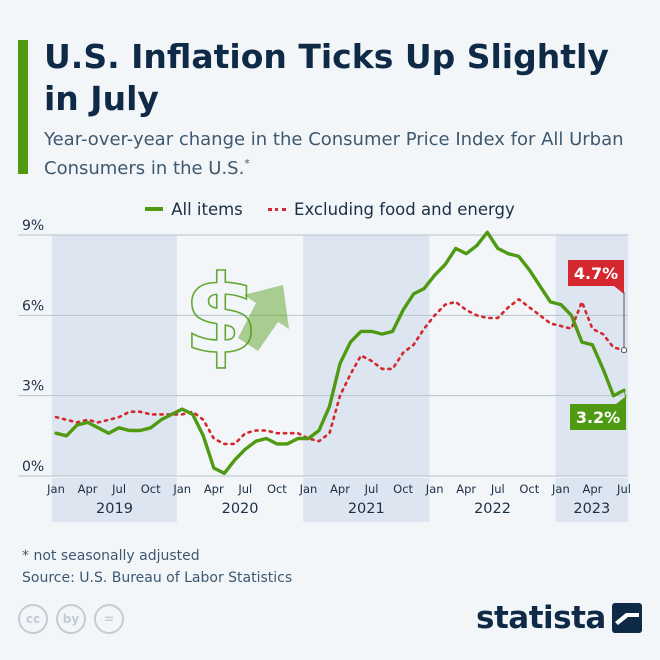  What do you see at coordinates (240, 509) in the screenshot?
I see `year-label-2020: 2020` at bounding box center [240, 509].